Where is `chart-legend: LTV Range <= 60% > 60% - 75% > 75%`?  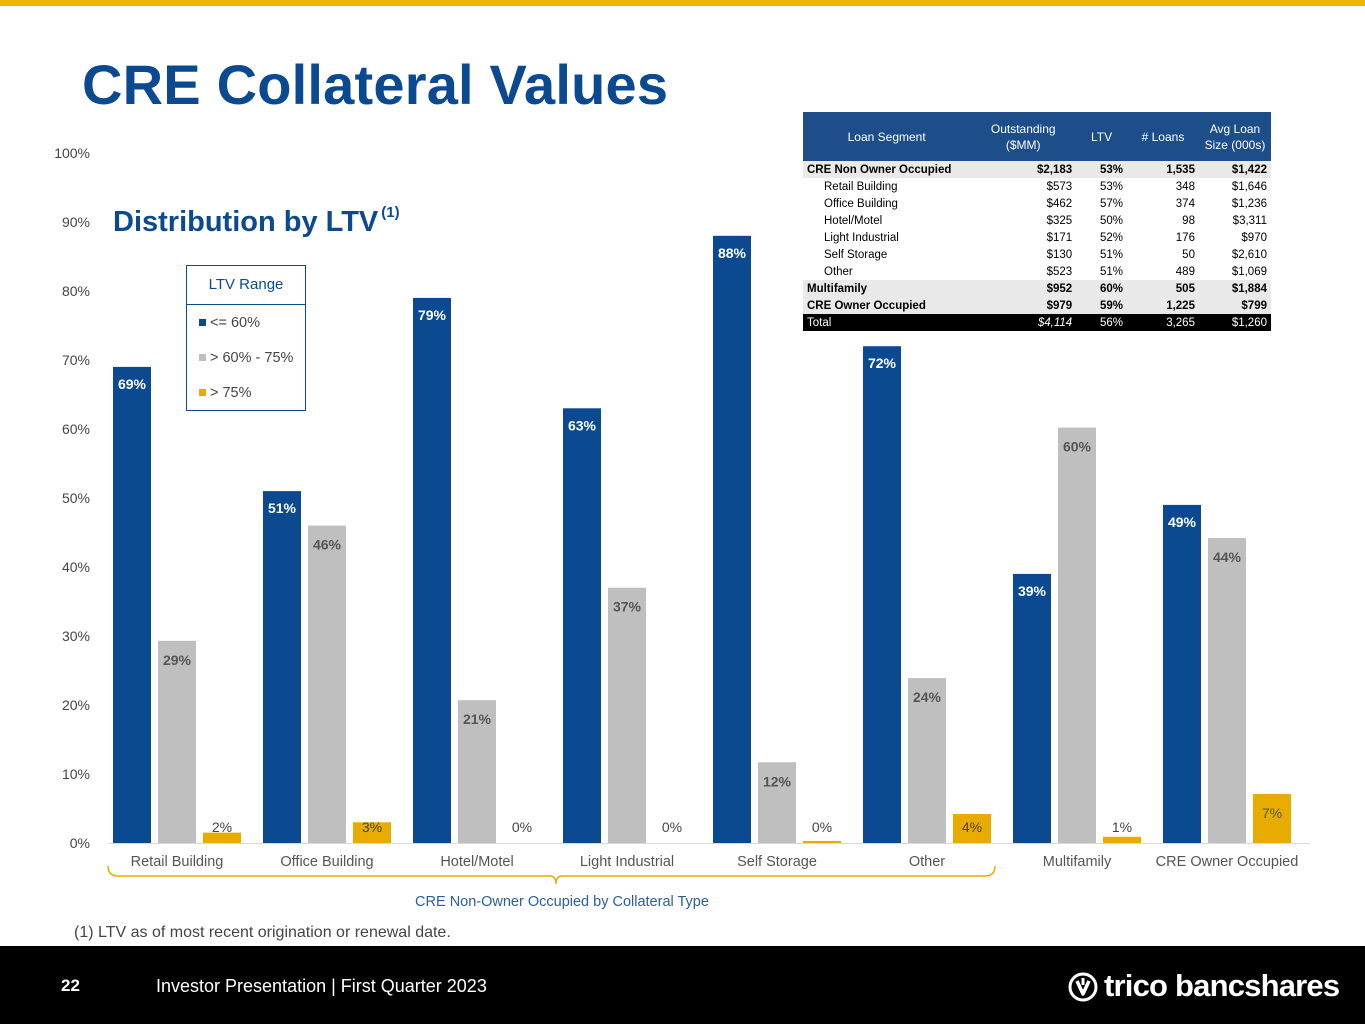
chart-legend: LTV Range <= 60% > 60% - 75% > 75% is located at coordinates (246, 338).